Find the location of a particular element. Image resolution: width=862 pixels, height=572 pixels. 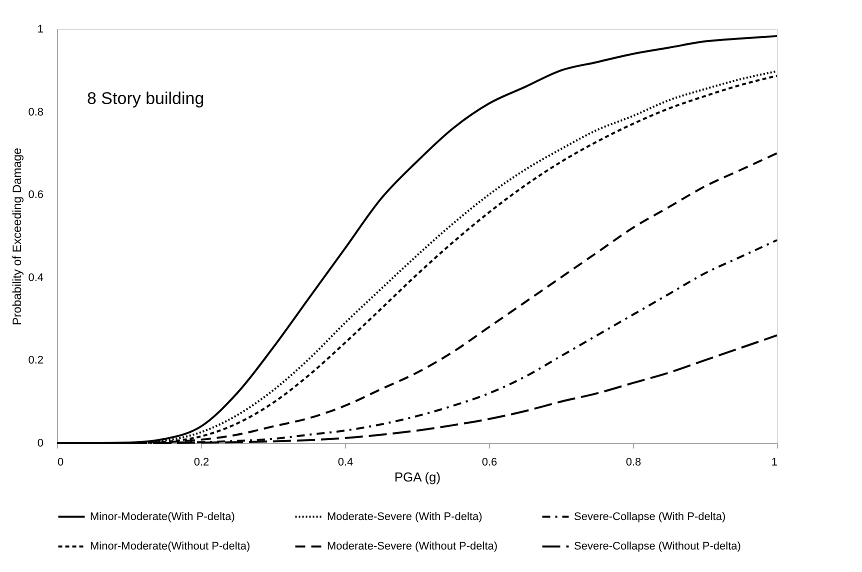

y-tick-label: 0.6 is located at coordinates (36, 195).